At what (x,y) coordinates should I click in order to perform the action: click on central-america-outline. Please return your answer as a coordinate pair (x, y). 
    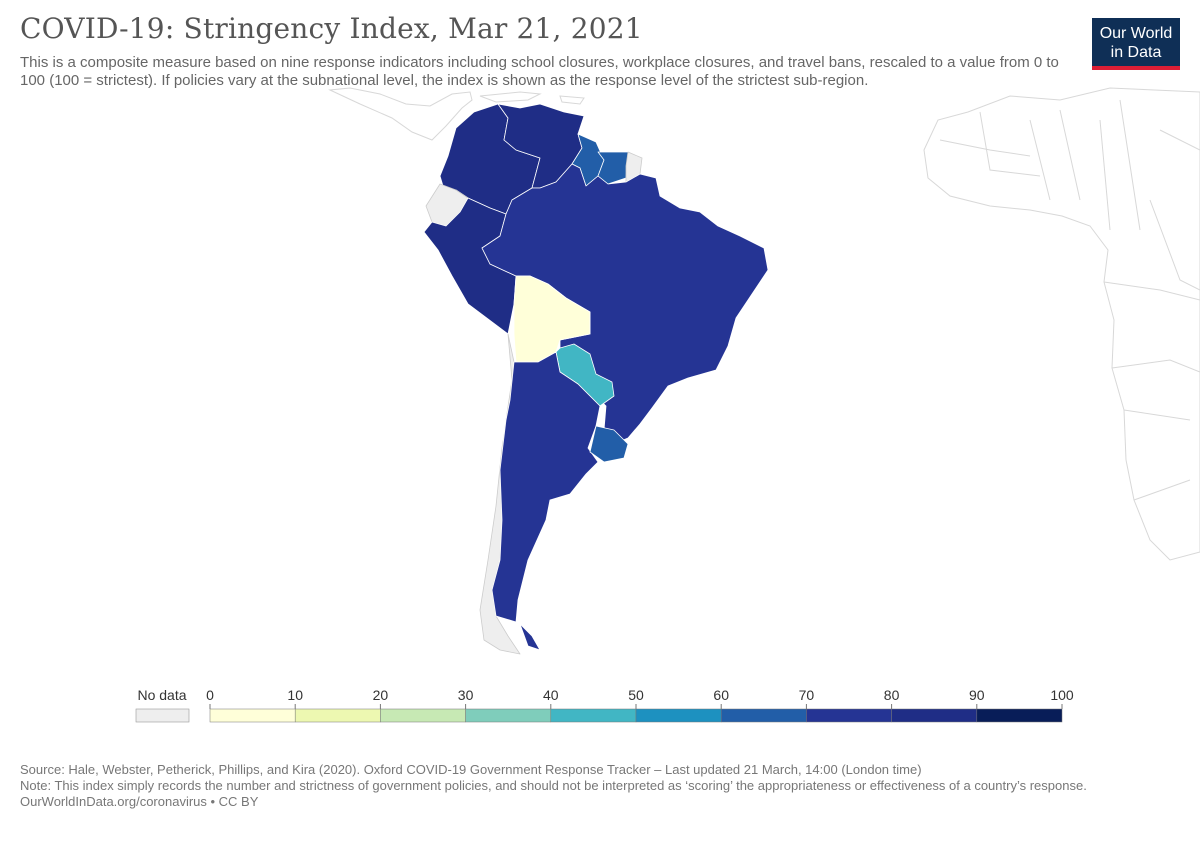
    Looking at the image, I should click on (400, 114).